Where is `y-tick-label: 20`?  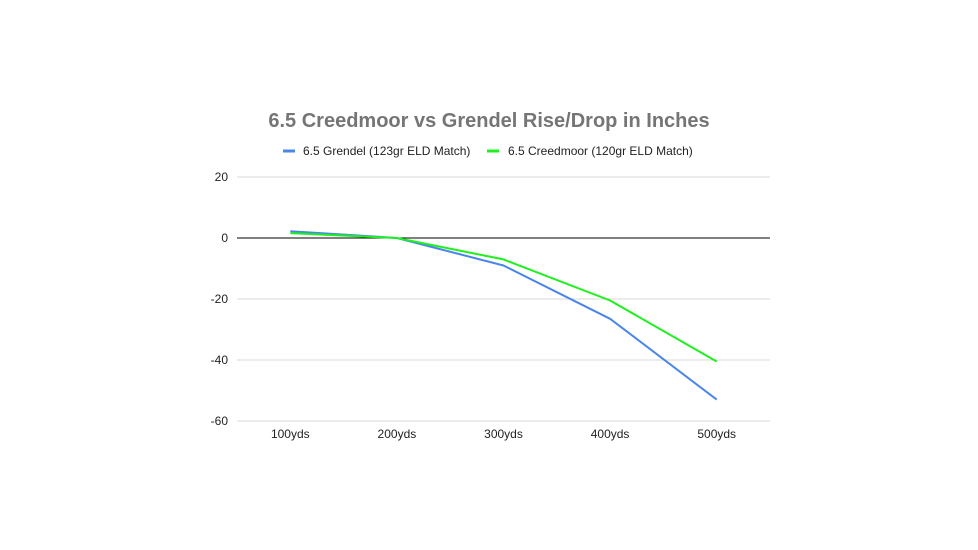
y-tick-label: 20 is located at coordinates (222, 177).